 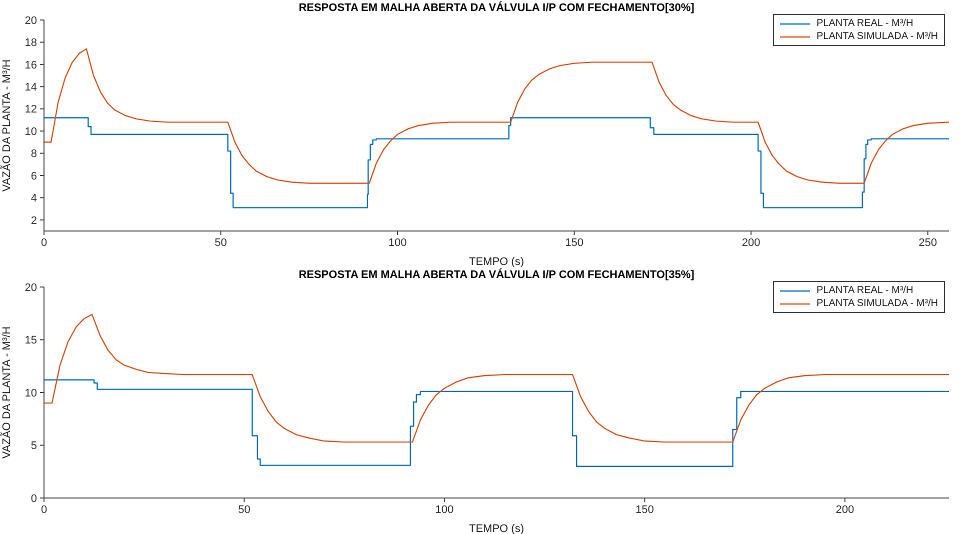 I want to click on y-tick-label: 16, so click(x=30, y=65).